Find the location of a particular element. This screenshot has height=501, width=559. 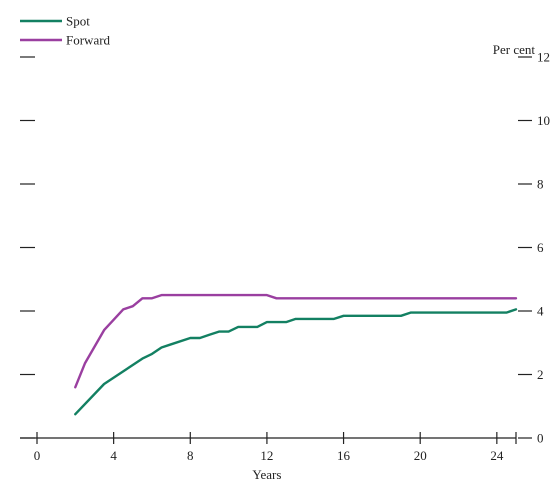

y-tick-label: 8 is located at coordinates (540, 184).